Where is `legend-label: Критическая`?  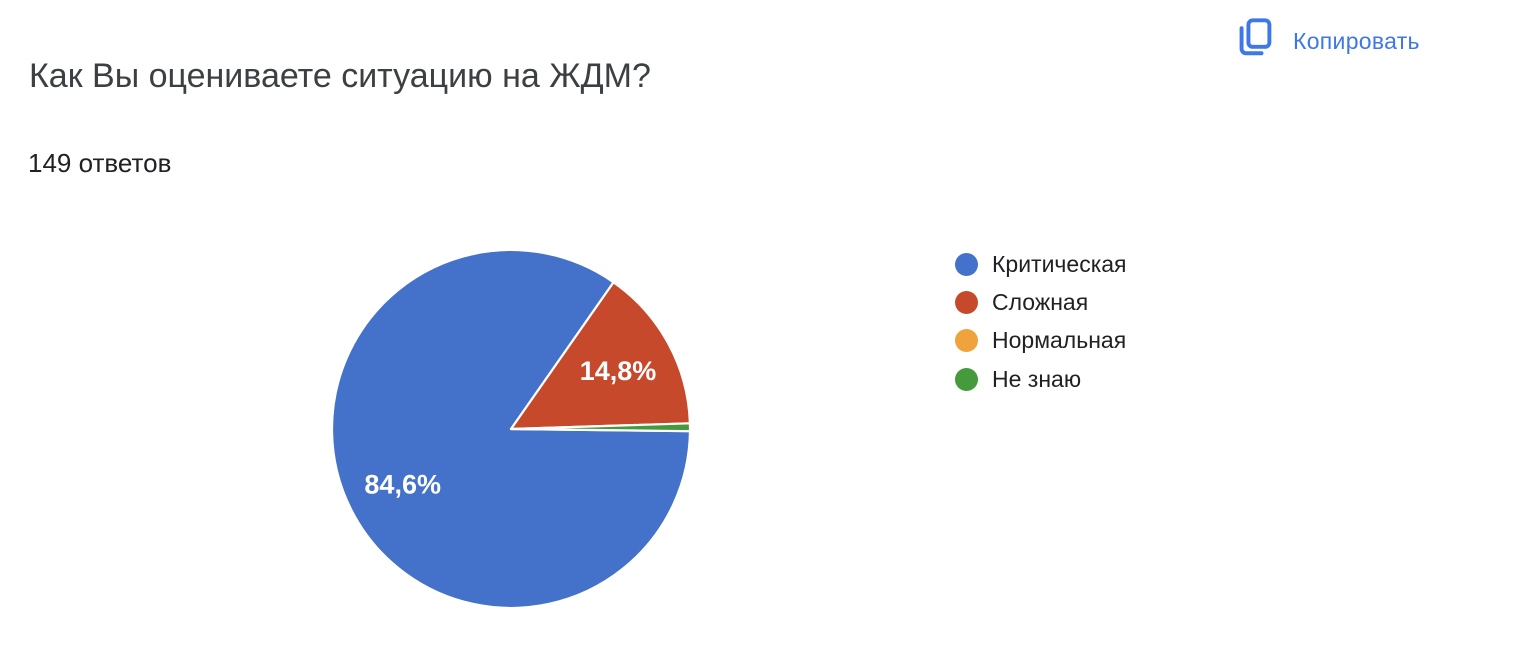
legend-label: Критическая is located at coordinates (1059, 263).